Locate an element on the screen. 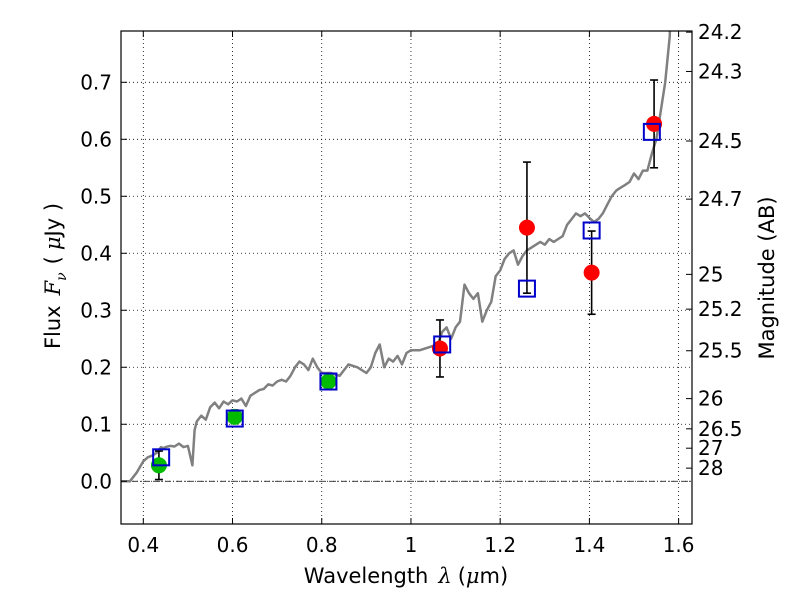 The image size is (800, 600). x-tick-labels: 0.4 0.6 0.8 1 1.2 1.4 1.6 is located at coordinates (410, 545).